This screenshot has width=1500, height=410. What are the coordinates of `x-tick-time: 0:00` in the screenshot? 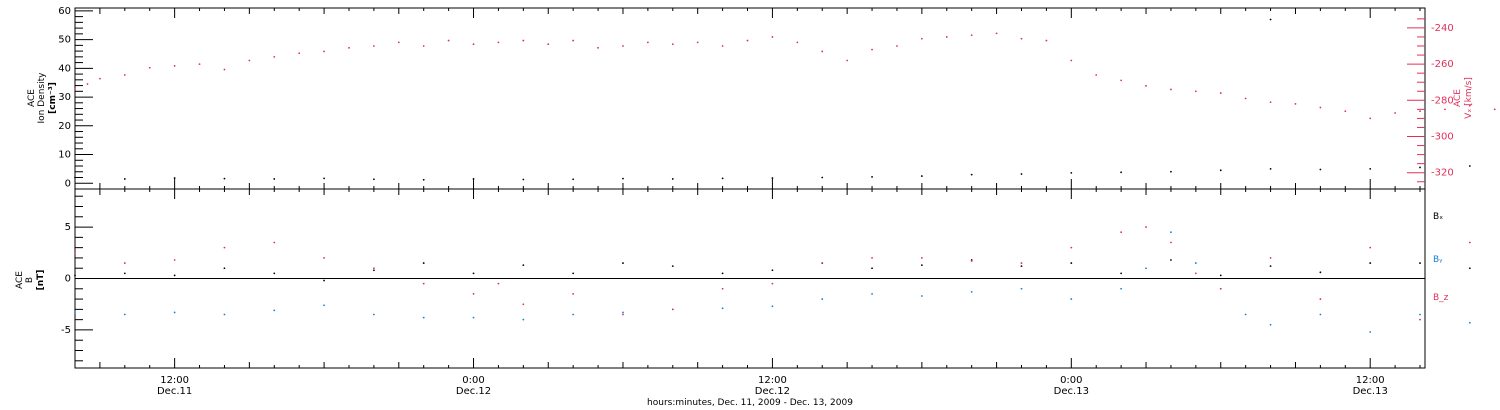 It's located at (1071, 380).